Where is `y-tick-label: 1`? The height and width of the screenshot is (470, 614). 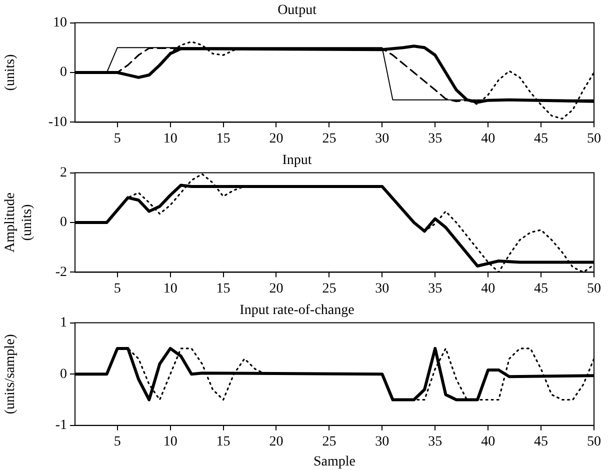
y-tick-label: 1 is located at coordinates (63, 322).